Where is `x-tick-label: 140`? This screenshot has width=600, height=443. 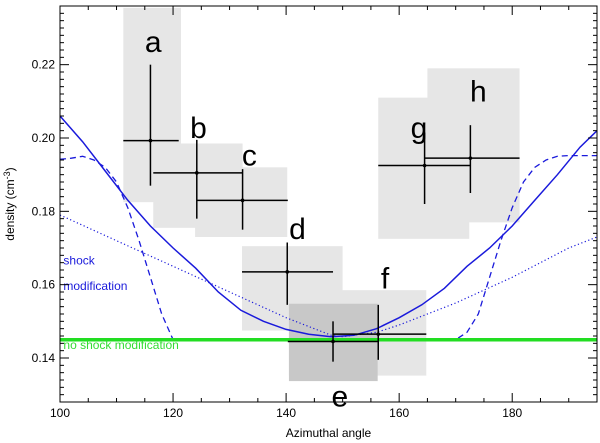 x-tick-label: 140 is located at coordinates (286, 413).